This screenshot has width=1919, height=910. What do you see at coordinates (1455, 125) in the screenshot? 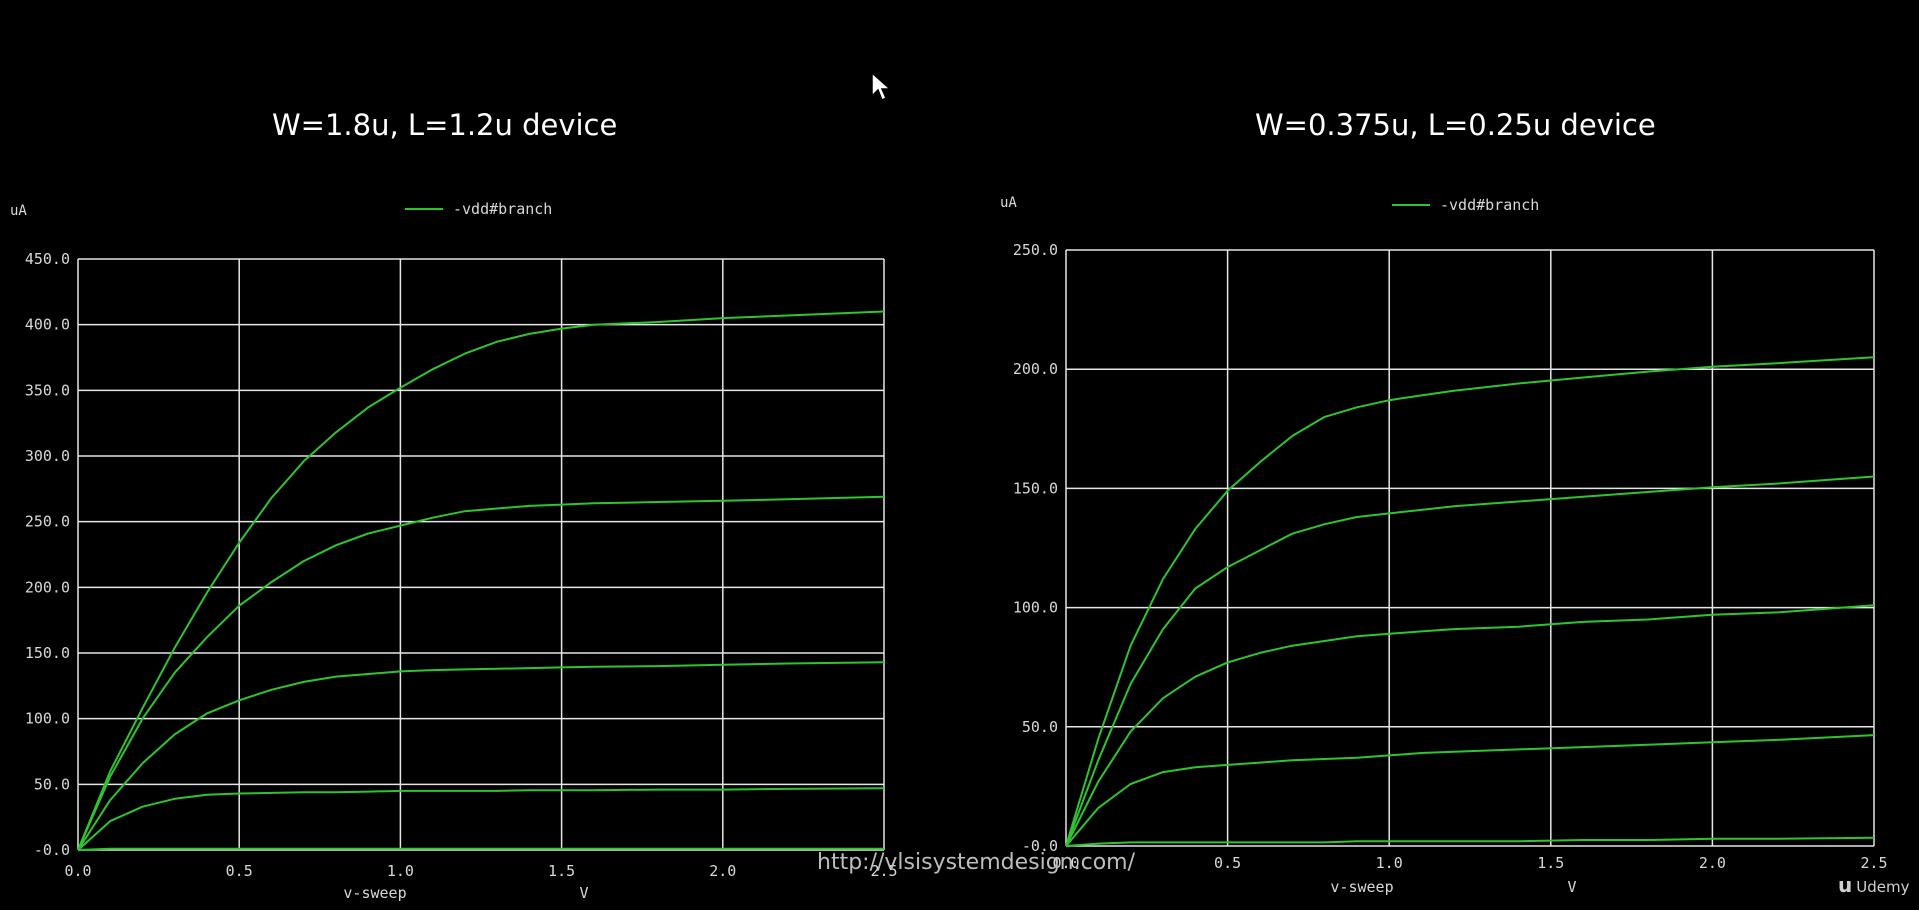
I see `chart-title-right: W=0.375u, L=0.25u device` at bounding box center [1455, 125].